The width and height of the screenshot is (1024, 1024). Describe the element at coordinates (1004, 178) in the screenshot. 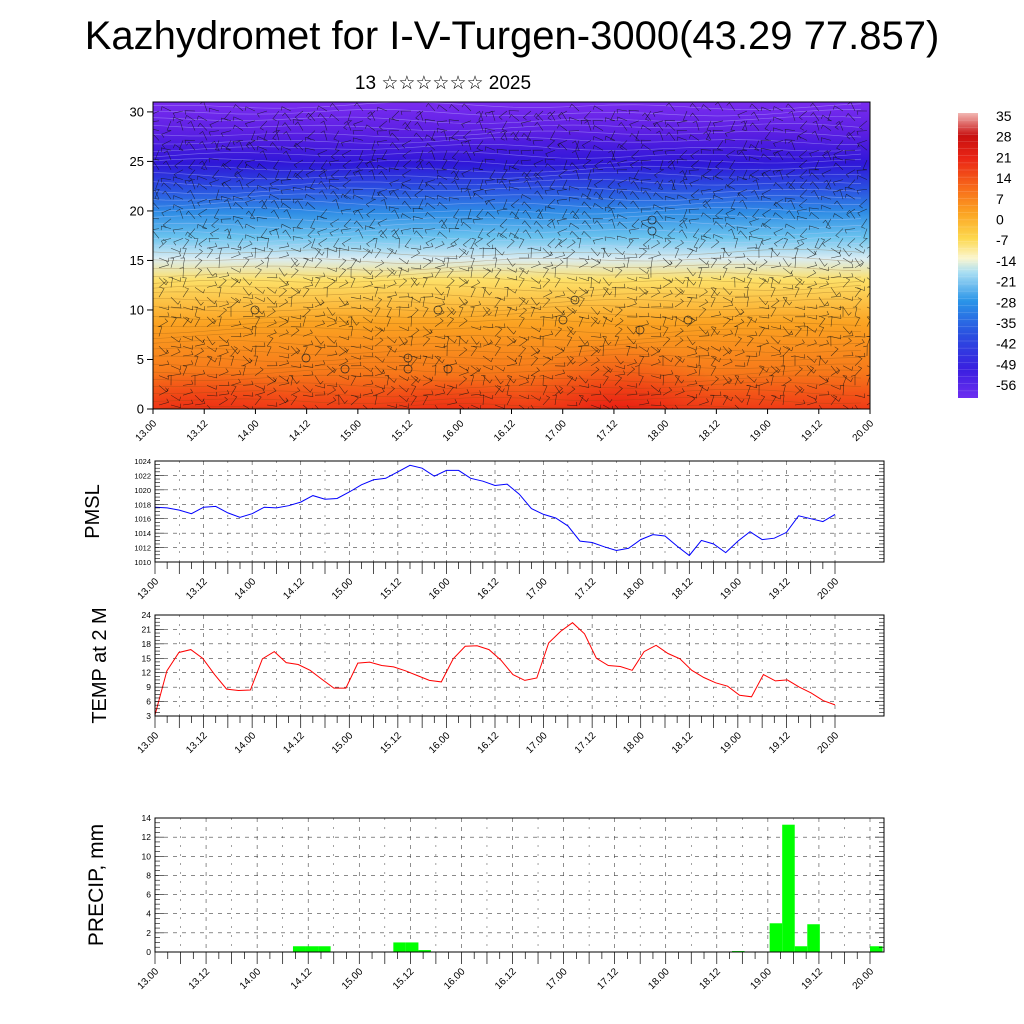

I see `colorbar-label: 14` at that location.